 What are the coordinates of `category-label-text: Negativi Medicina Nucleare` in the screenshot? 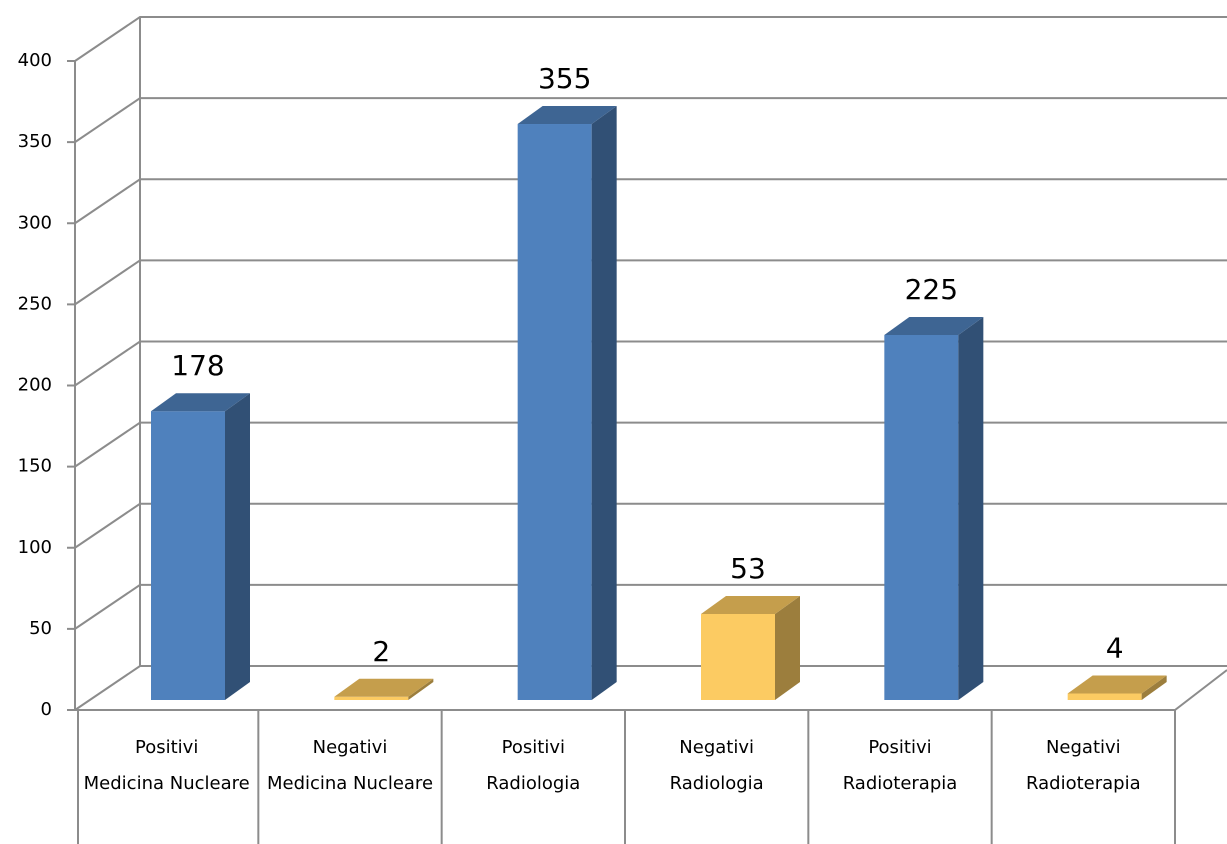 It's located at (349, 766).